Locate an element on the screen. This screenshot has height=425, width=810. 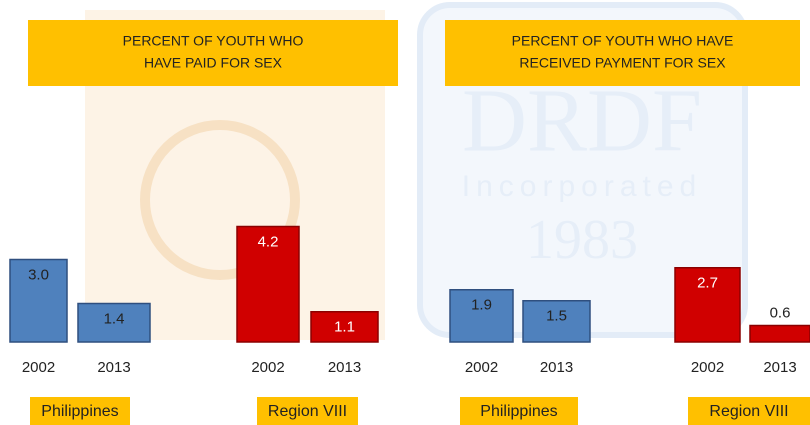
value-label: 4.2 is located at coordinates (268, 241).